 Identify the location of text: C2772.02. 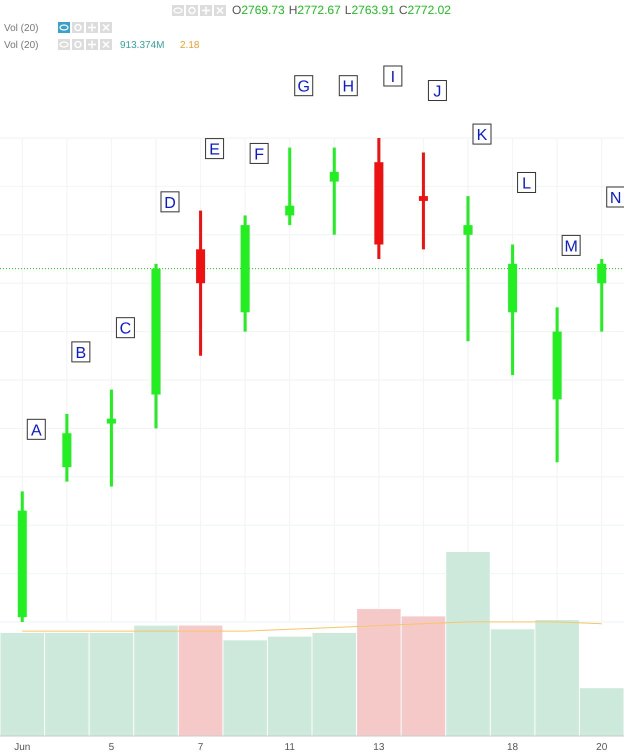
(425, 10).